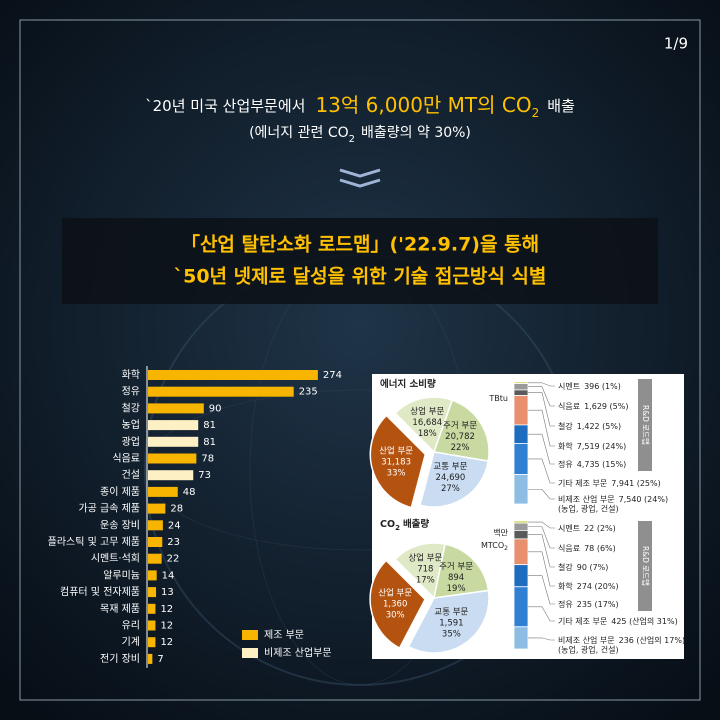  Describe the element at coordinates (387, 524) in the screenshot. I see `text-part: CO` at that location.